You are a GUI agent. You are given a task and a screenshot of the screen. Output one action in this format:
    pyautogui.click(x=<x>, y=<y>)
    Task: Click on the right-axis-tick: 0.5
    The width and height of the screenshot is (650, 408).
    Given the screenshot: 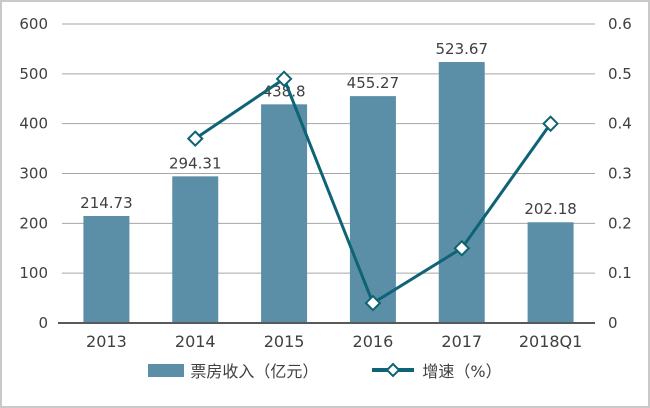 What is the action you would take?
    pyautogui.click(x=620, y=74)
    